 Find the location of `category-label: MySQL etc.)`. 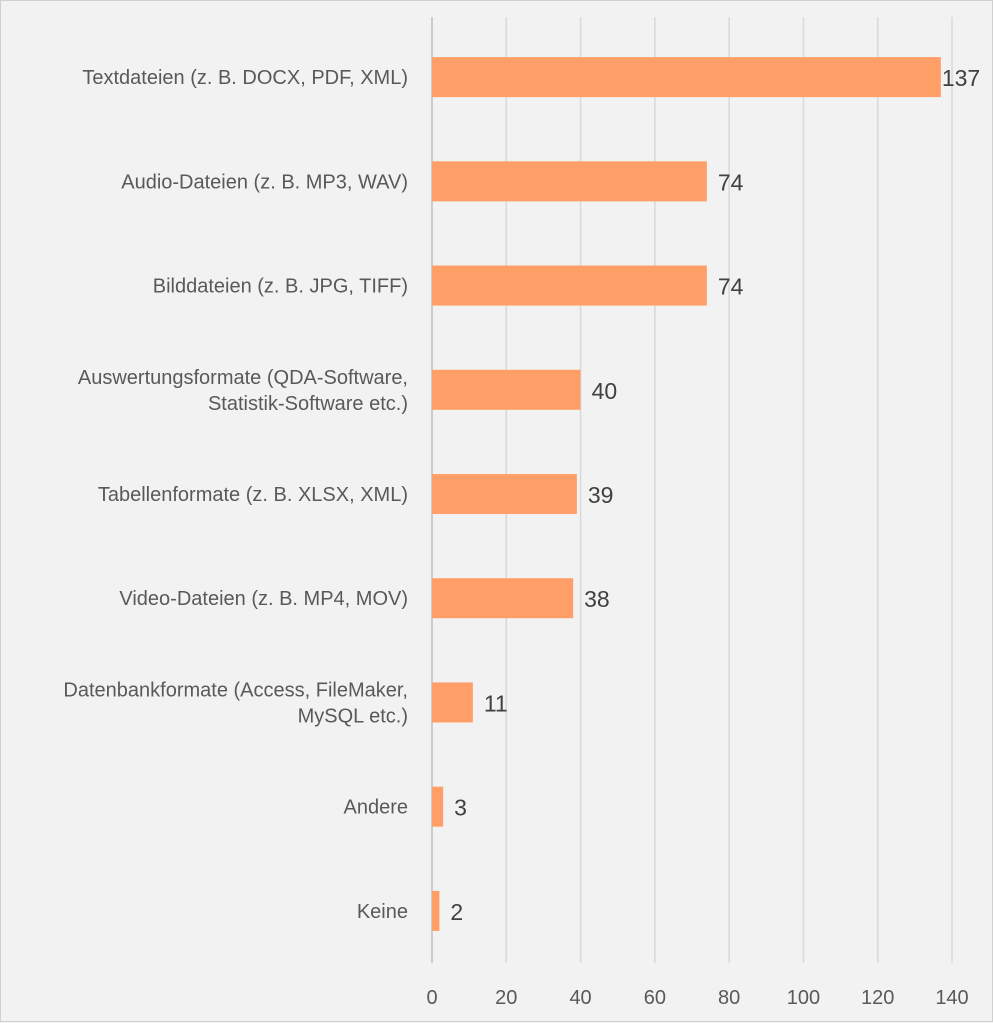

category-label: MySQL etc.) is located at coordinates (353, 716).